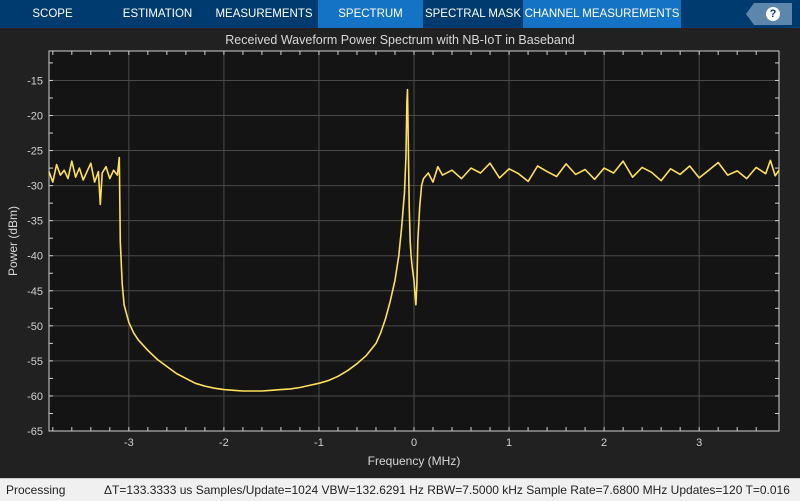 Image resolution: width=800 pixels, height=501 pixels. Describe the element at coordinates (414, 443) in the screenshot. I see `x-tick-label: 0` at that location.